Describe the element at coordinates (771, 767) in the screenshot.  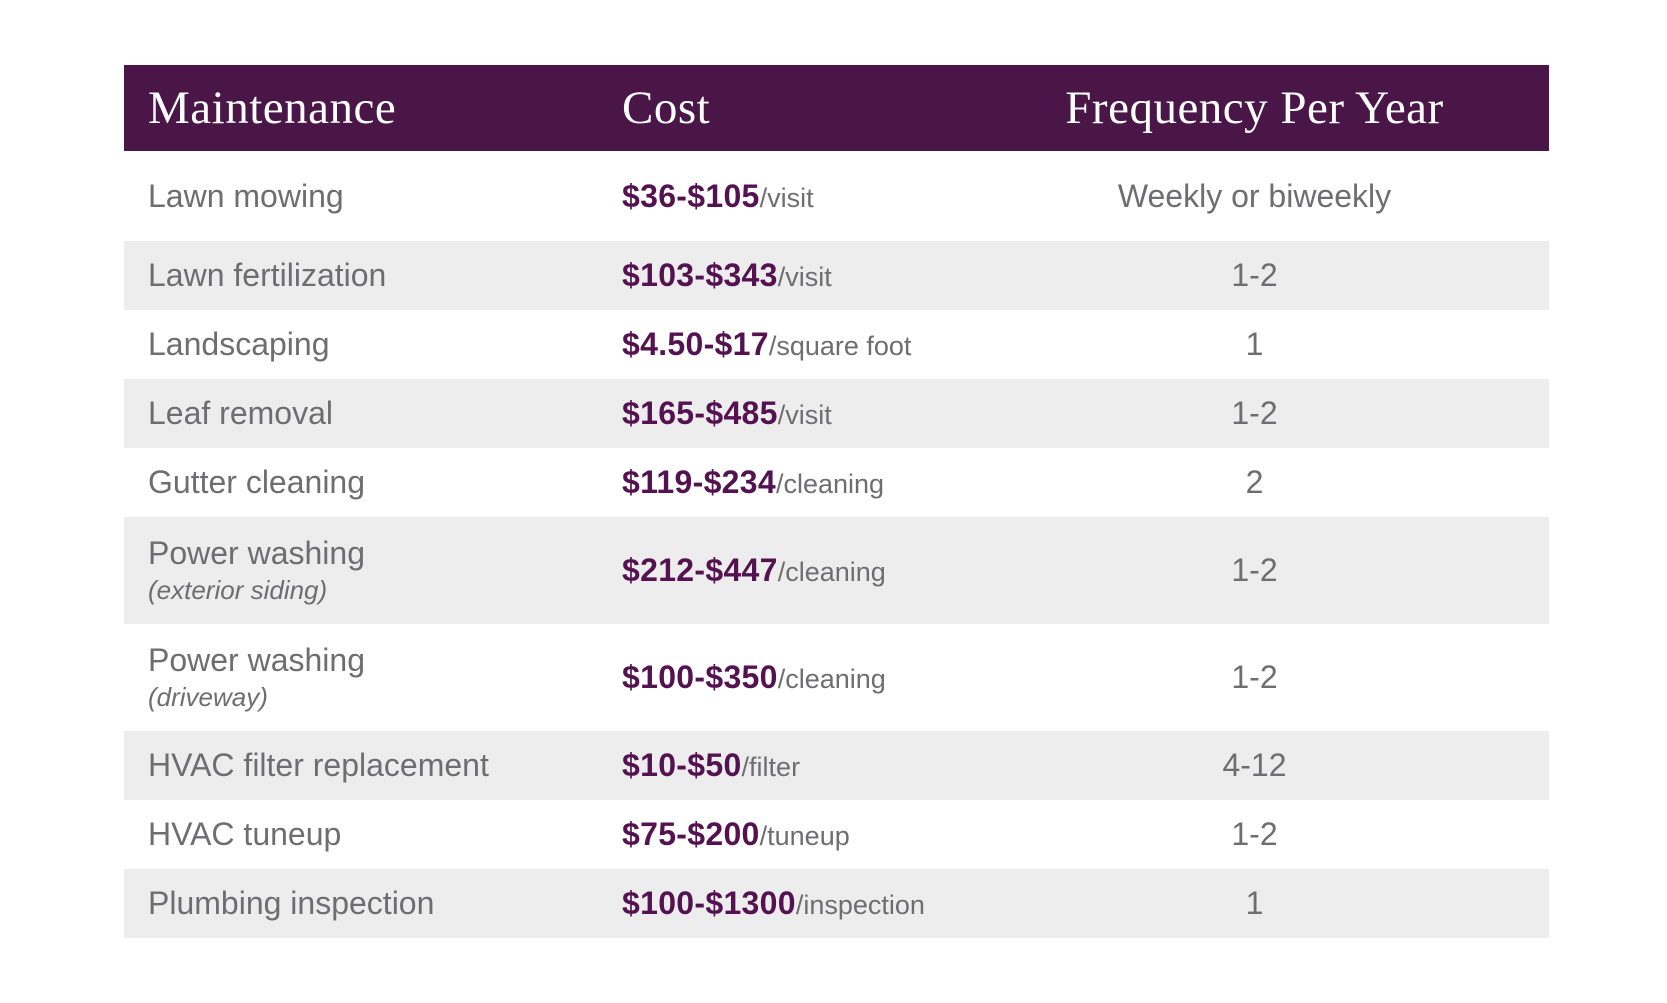
I see `cost-unit: /filter` at that location.